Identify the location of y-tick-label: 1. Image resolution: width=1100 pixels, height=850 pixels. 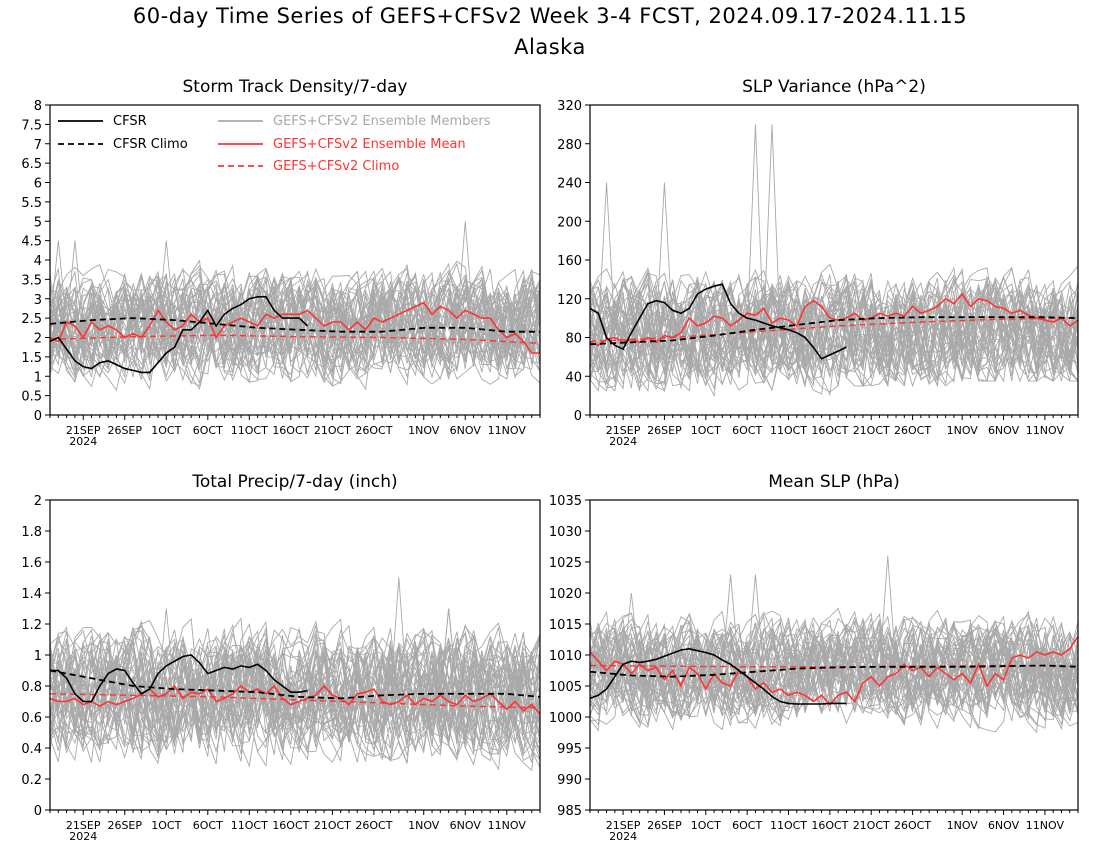
(38, 377).